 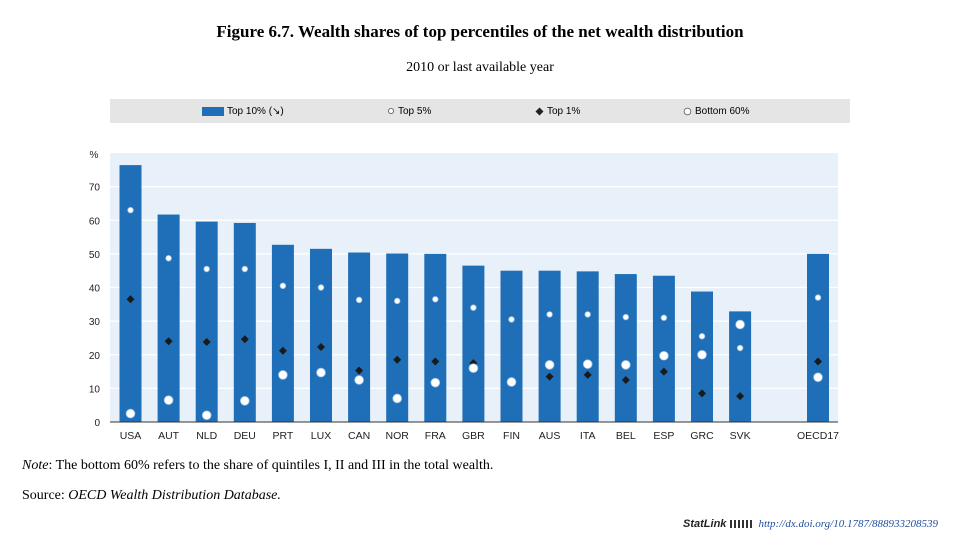 I want to click on legend-item-top5: Top 5%, so click(x=409, y=111).